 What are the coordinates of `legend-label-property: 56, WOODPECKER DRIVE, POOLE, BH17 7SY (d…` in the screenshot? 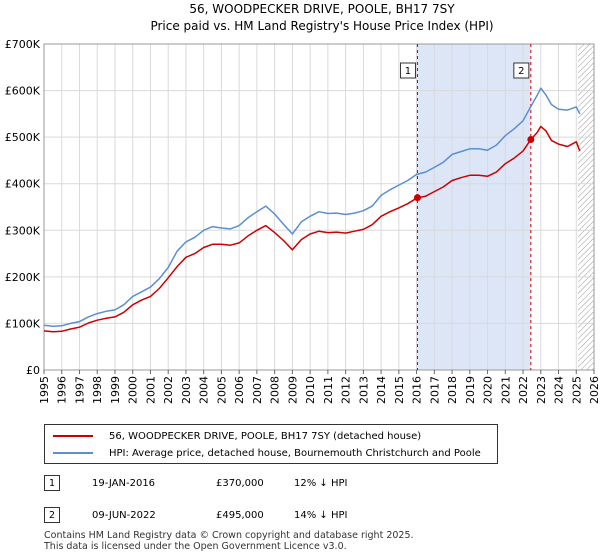 It's located at (265, 436).